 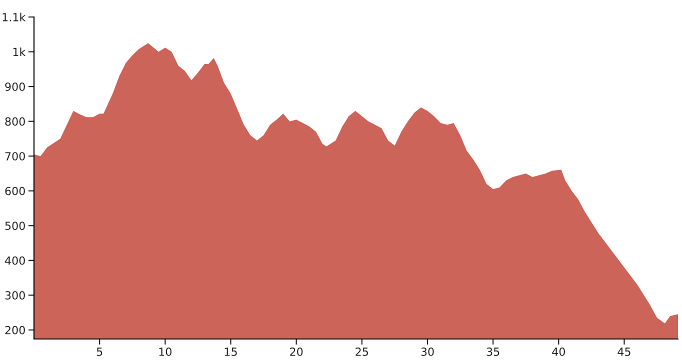 What do you see at coordinates (230, 352) in the screenshot?
I see `x-tick-label: 15` at bounding box center [230, 352].